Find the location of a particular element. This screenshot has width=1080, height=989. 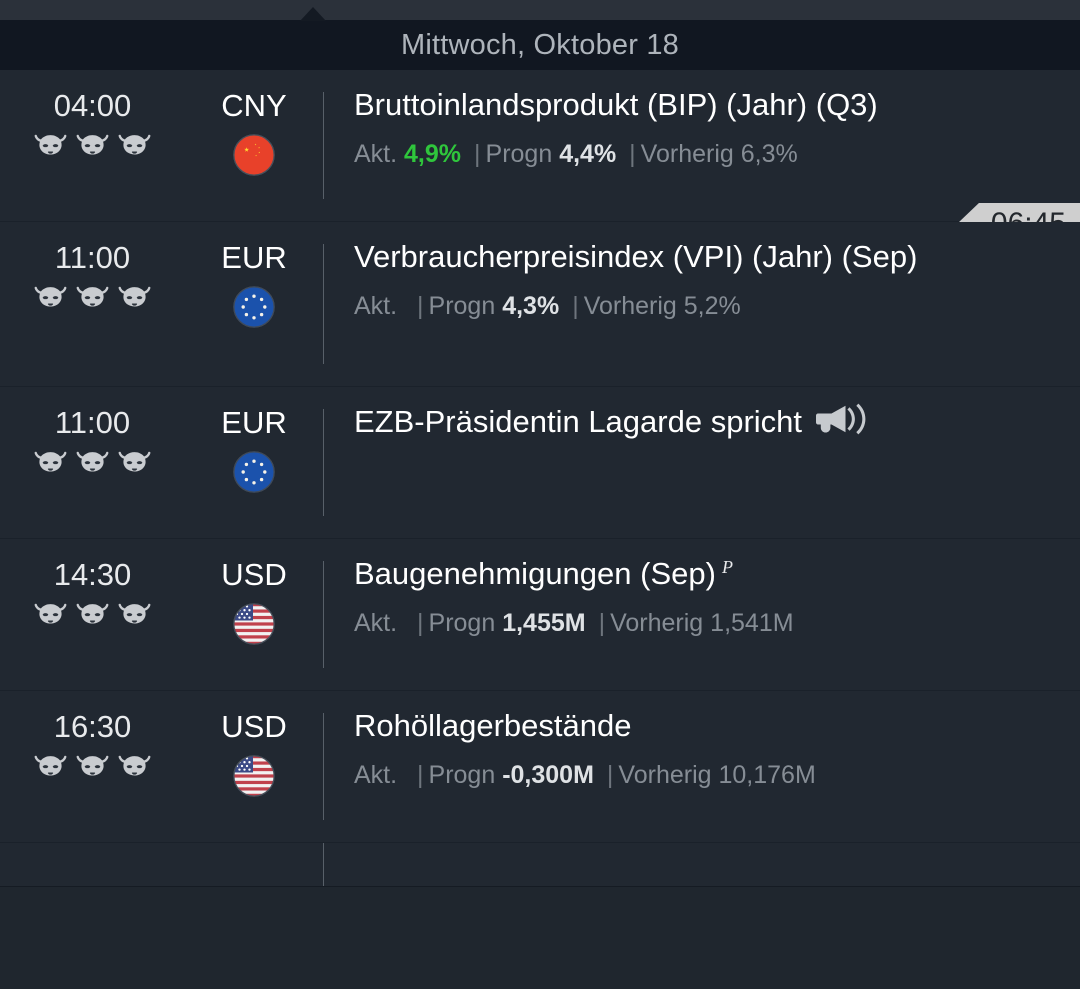

previous-value: 5,2% is located at coordinates (712, 306).